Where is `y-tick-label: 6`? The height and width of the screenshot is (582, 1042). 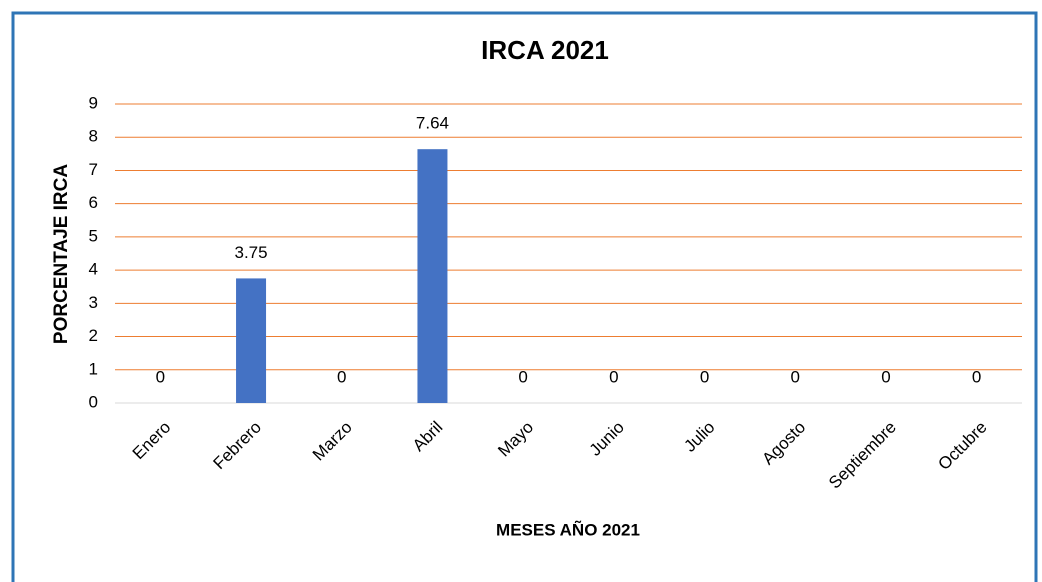 y-tick-label: 6 is located at coordinates (93, 202).